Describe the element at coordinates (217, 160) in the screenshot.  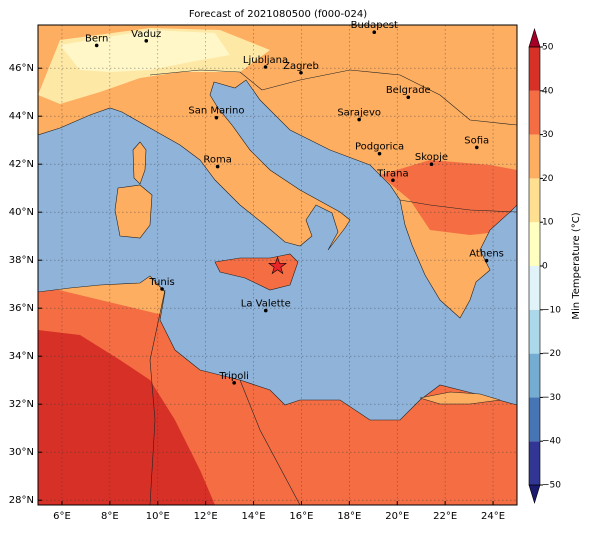
I see `city-label: Roma` at that location.